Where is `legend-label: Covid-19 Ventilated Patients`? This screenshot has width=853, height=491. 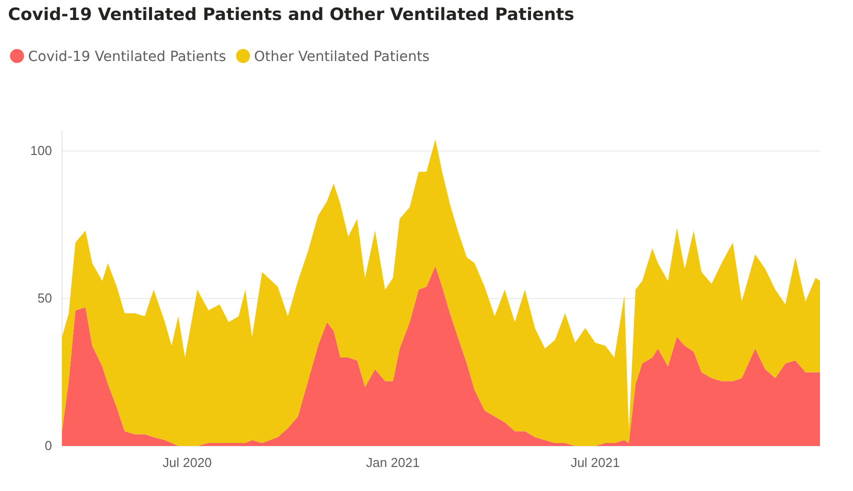 legend-label: Covid-19 Ventilated Patients is located at coordinates (127, 57).